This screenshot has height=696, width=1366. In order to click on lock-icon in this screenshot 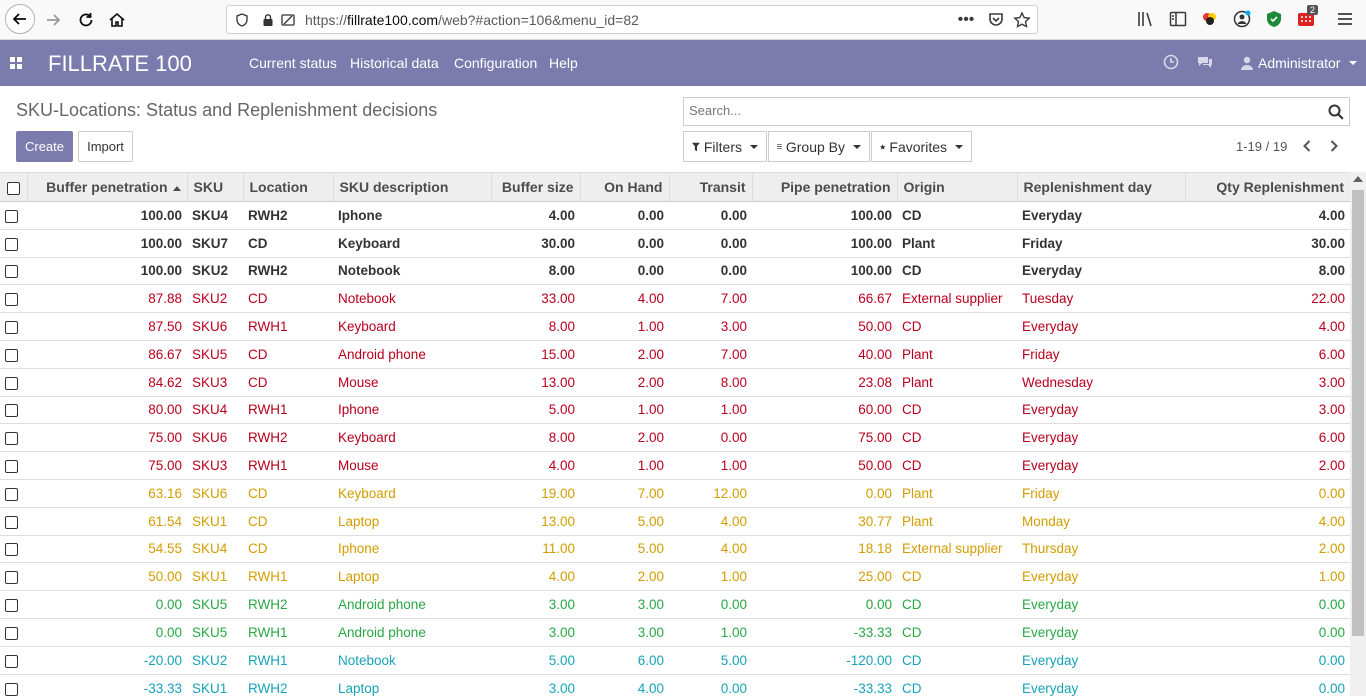, I will do `click(268, 20)`.